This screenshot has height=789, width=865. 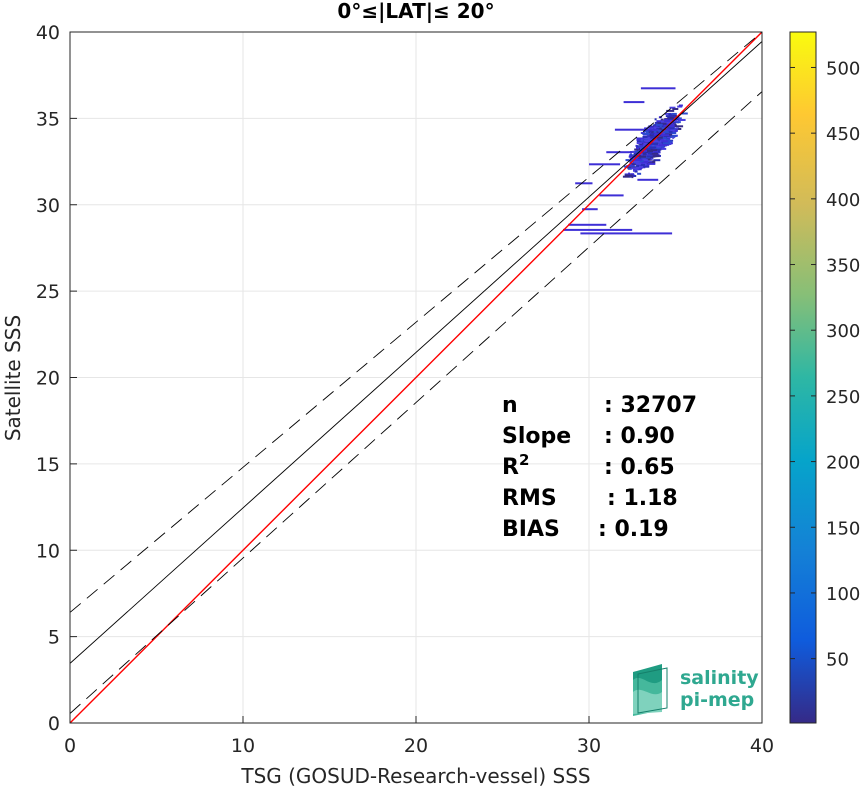 What do you see at coordinates (415, 776) in the screenshot?
I see `x-axis-label: TSG (GOSUD-Research-vessel) SSS` at bounding box center [415, 776].